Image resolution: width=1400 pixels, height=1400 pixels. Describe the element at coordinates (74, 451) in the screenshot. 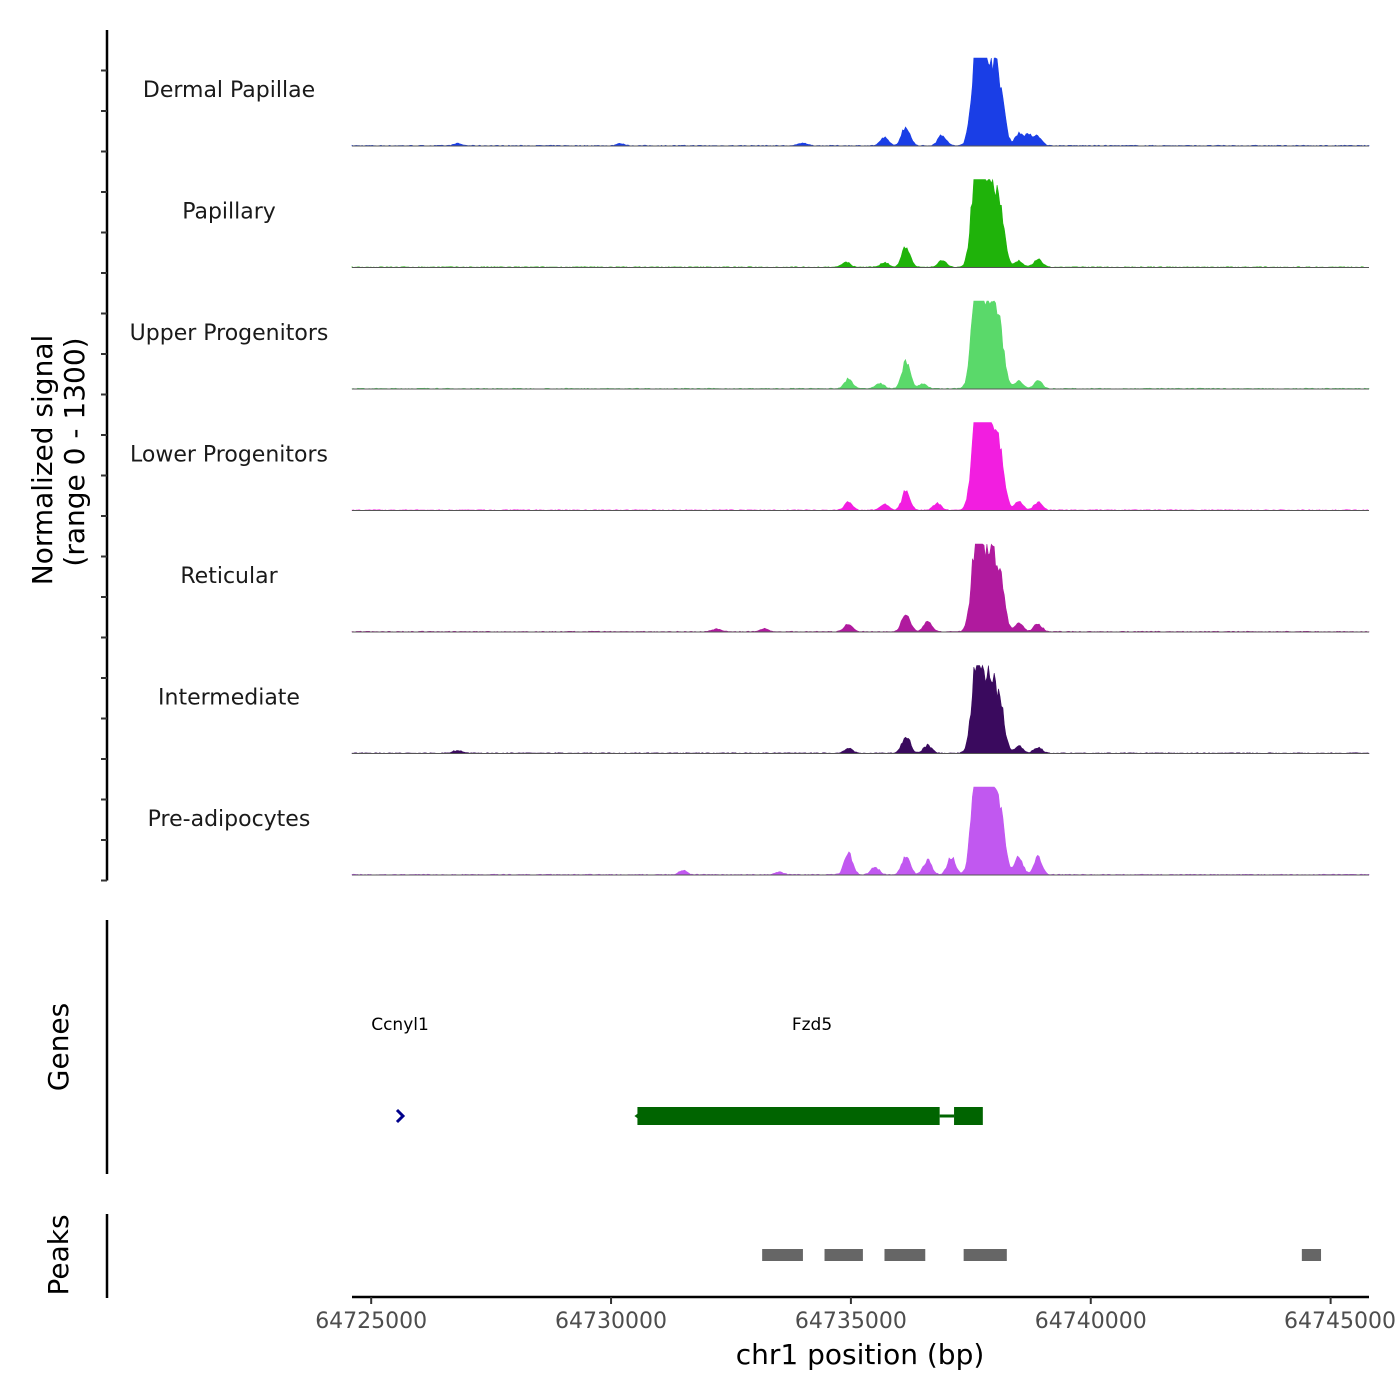

I see `y-axis-title-line2: (range 0 - 1300)` at that location.